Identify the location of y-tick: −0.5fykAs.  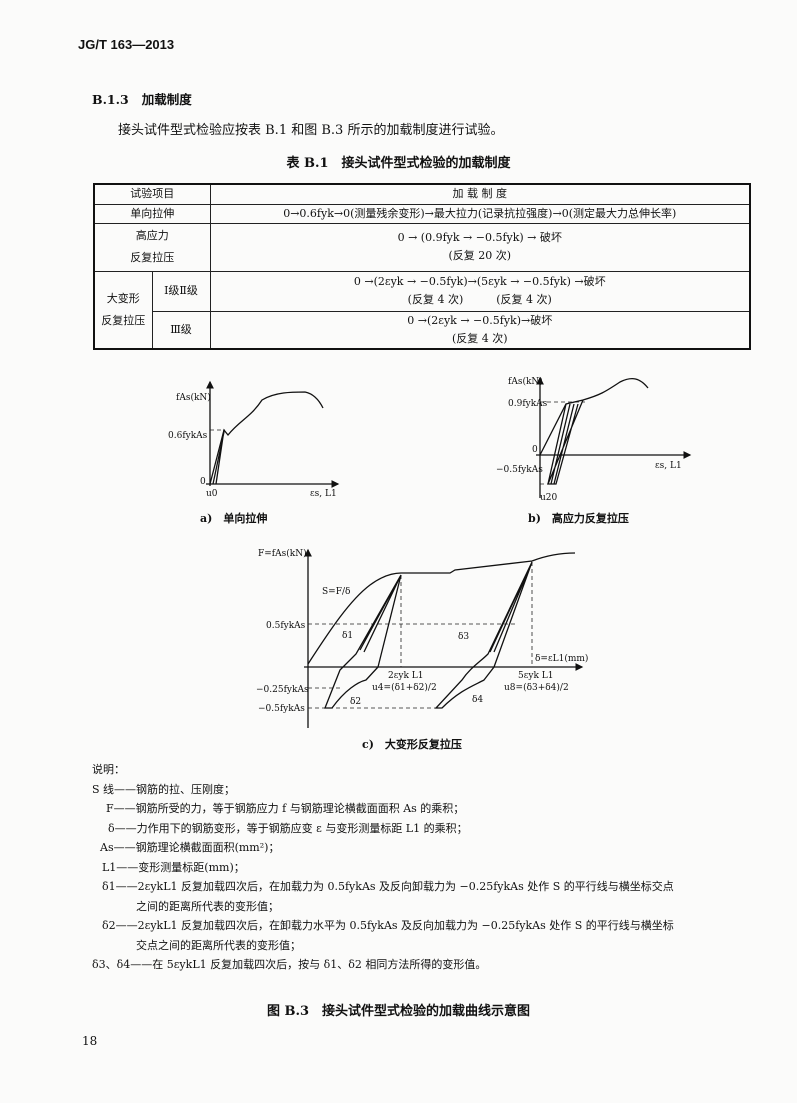
(281, 709).